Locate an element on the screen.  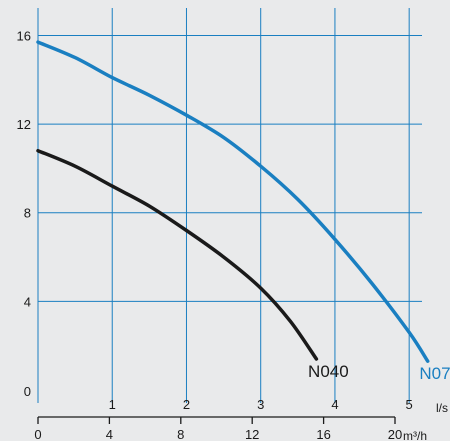
x-secondary-tick-label: 8 is located at coordinates (180, 434).